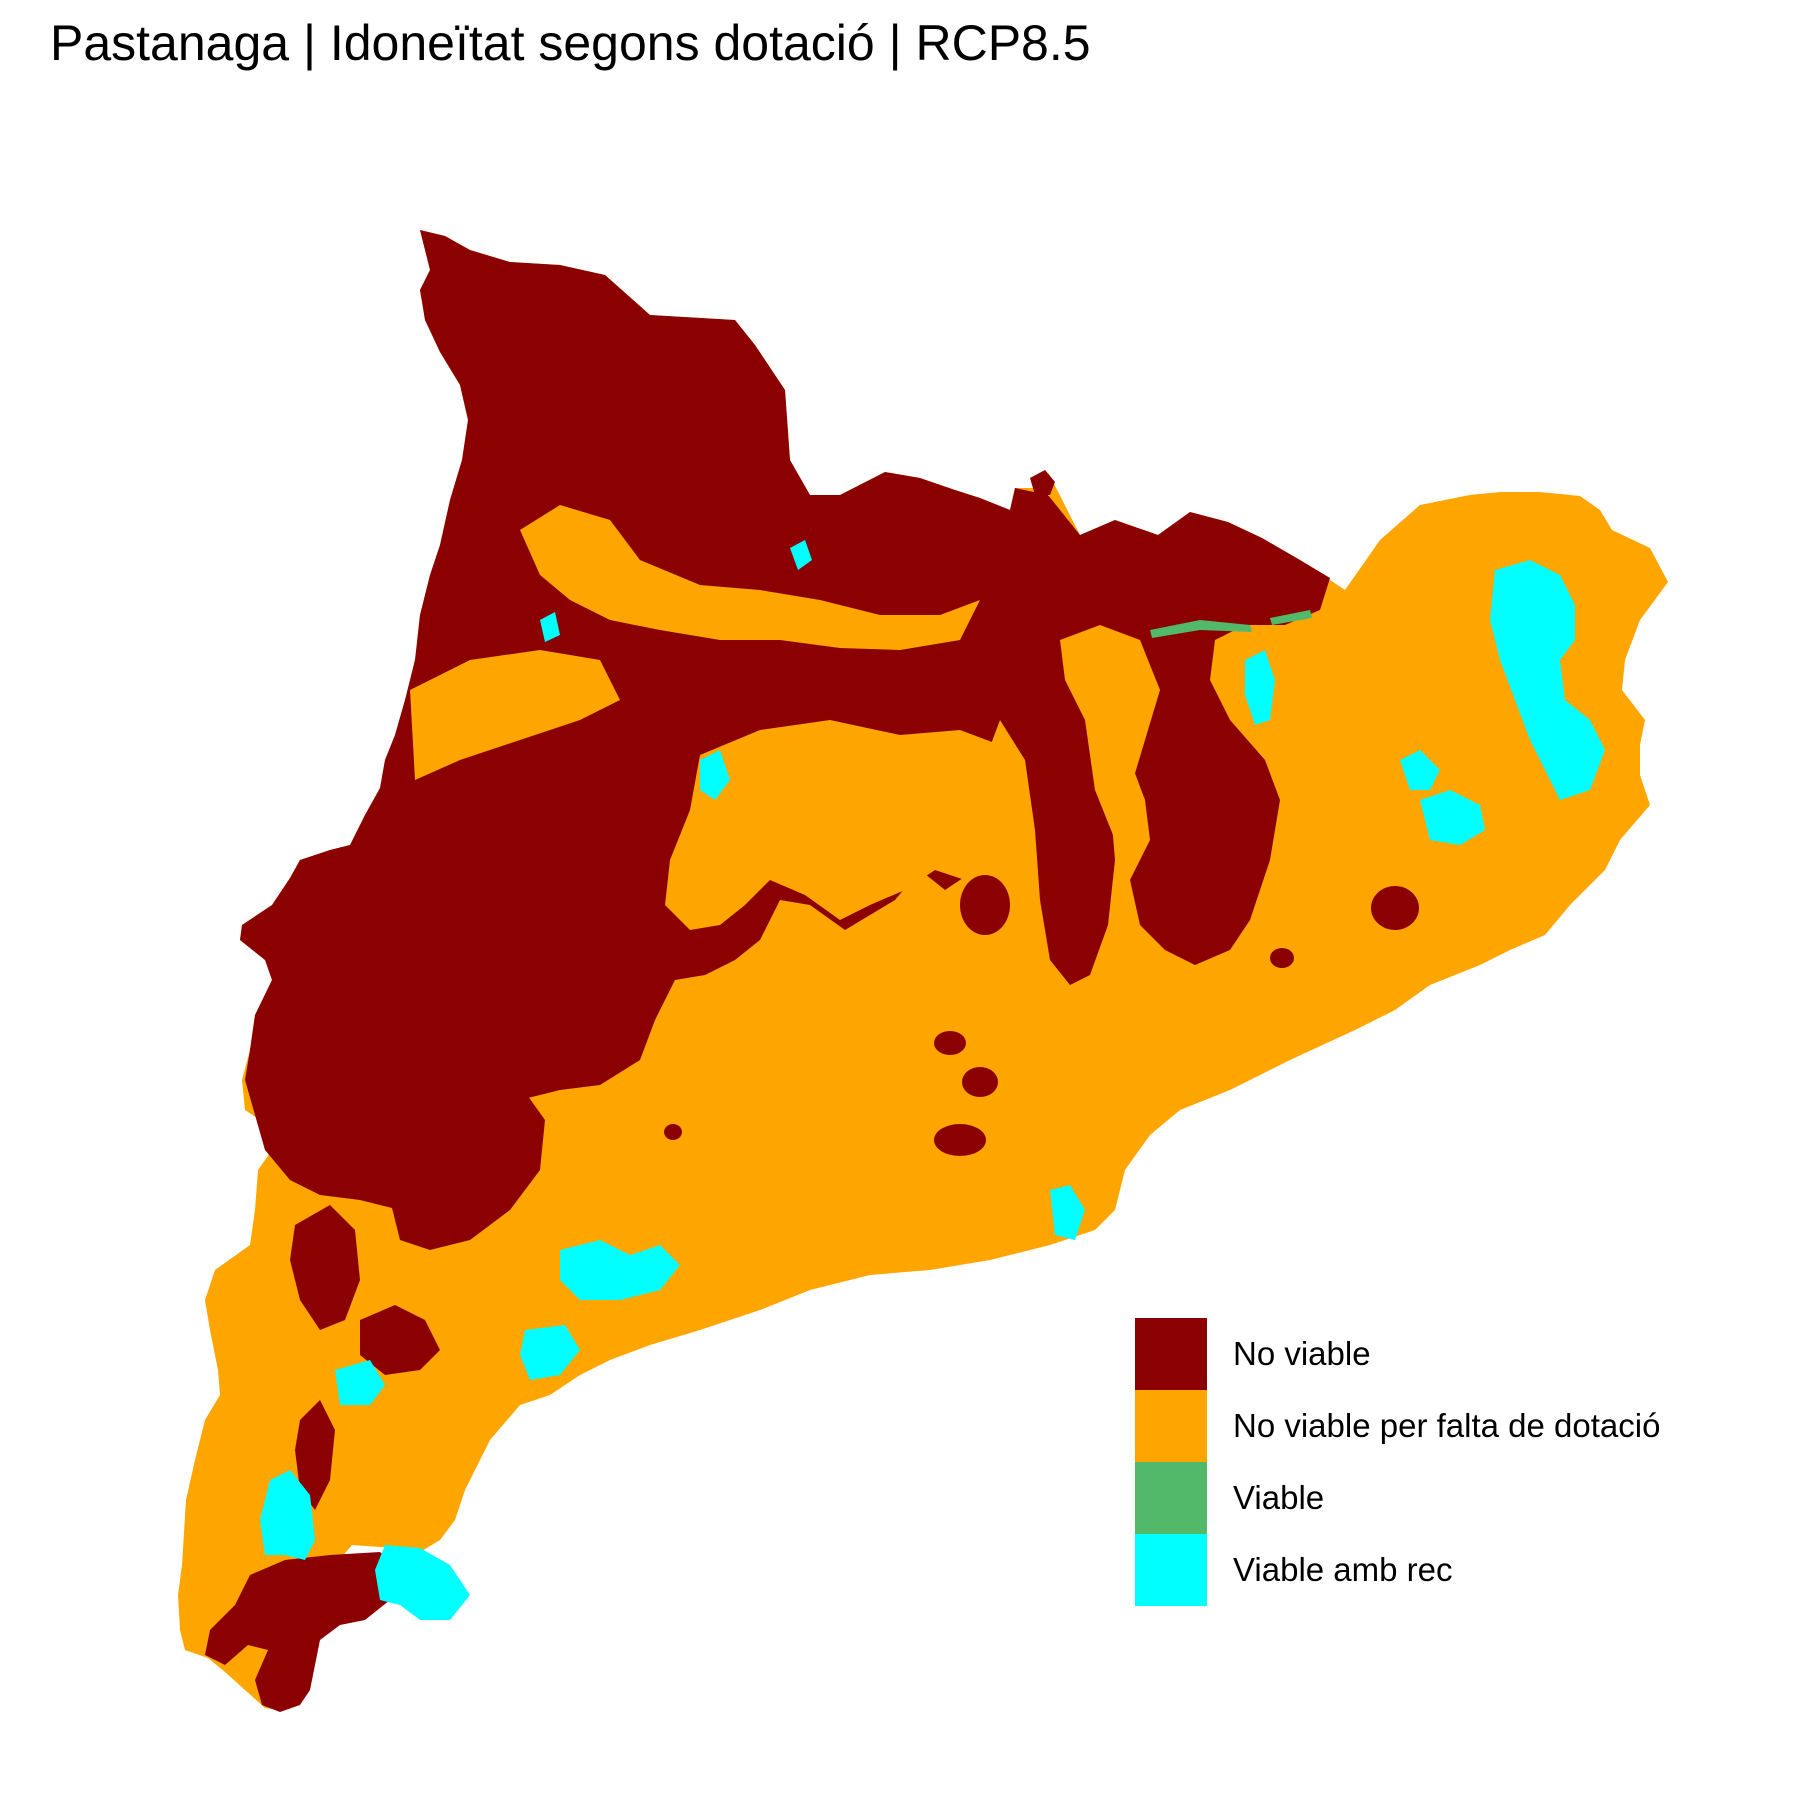 Image resolution: width=1800 pixels, height=1800 pixels. I want to click on legend-swatch-no-viable-dotacio, so click(1171, 1426).